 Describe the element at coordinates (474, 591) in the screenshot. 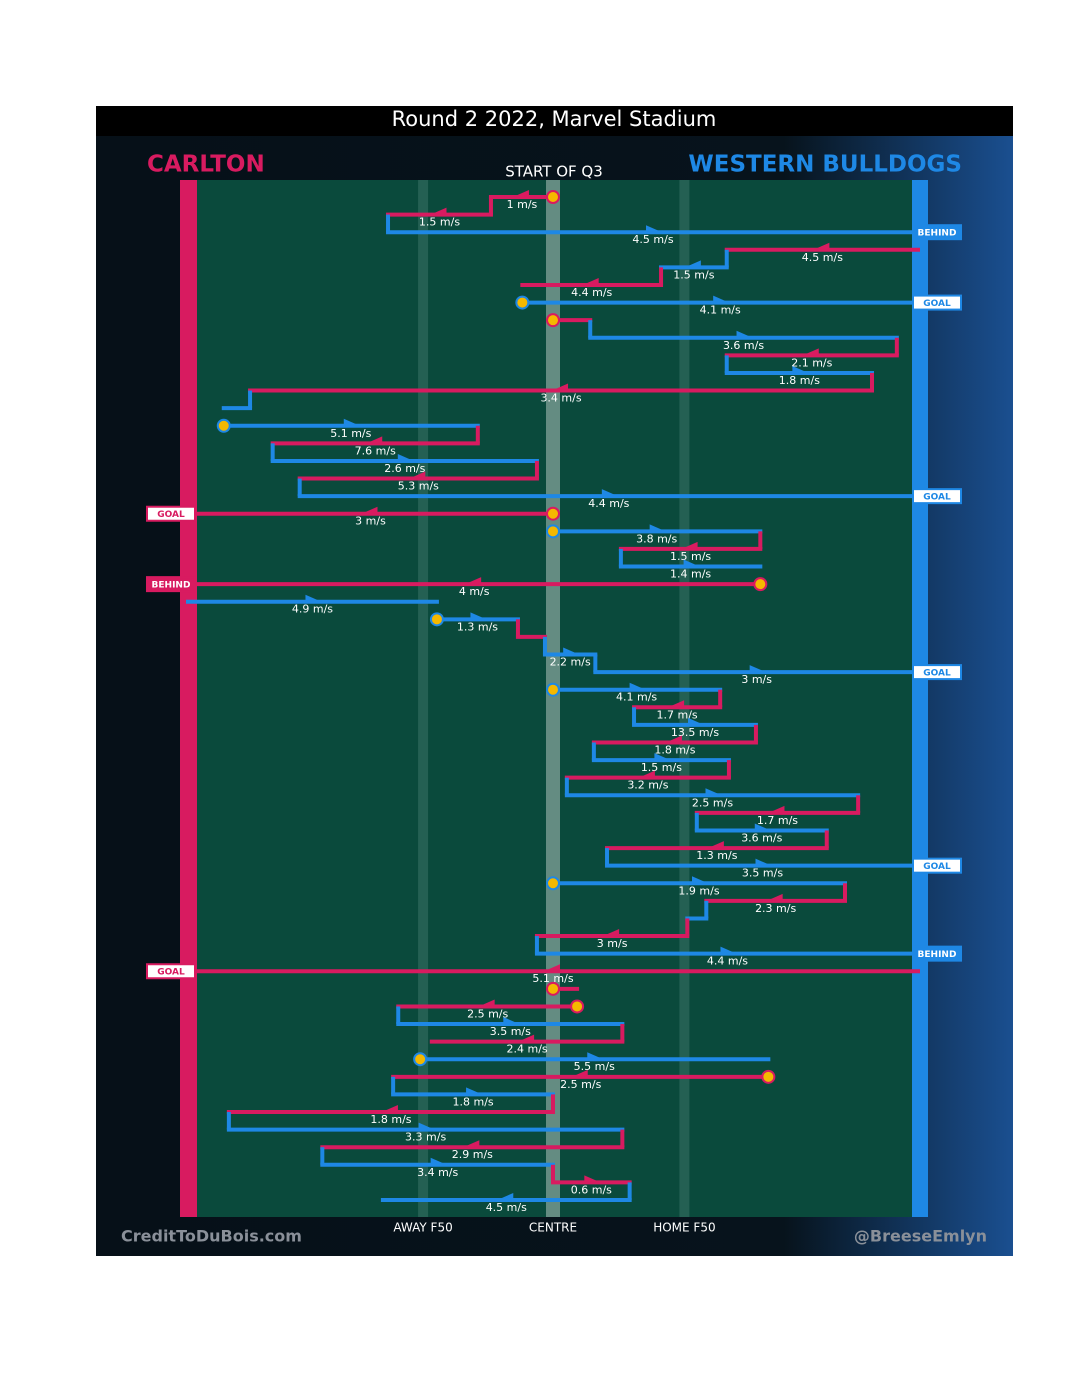

I see `speed-label: 4 m/s` at that location.